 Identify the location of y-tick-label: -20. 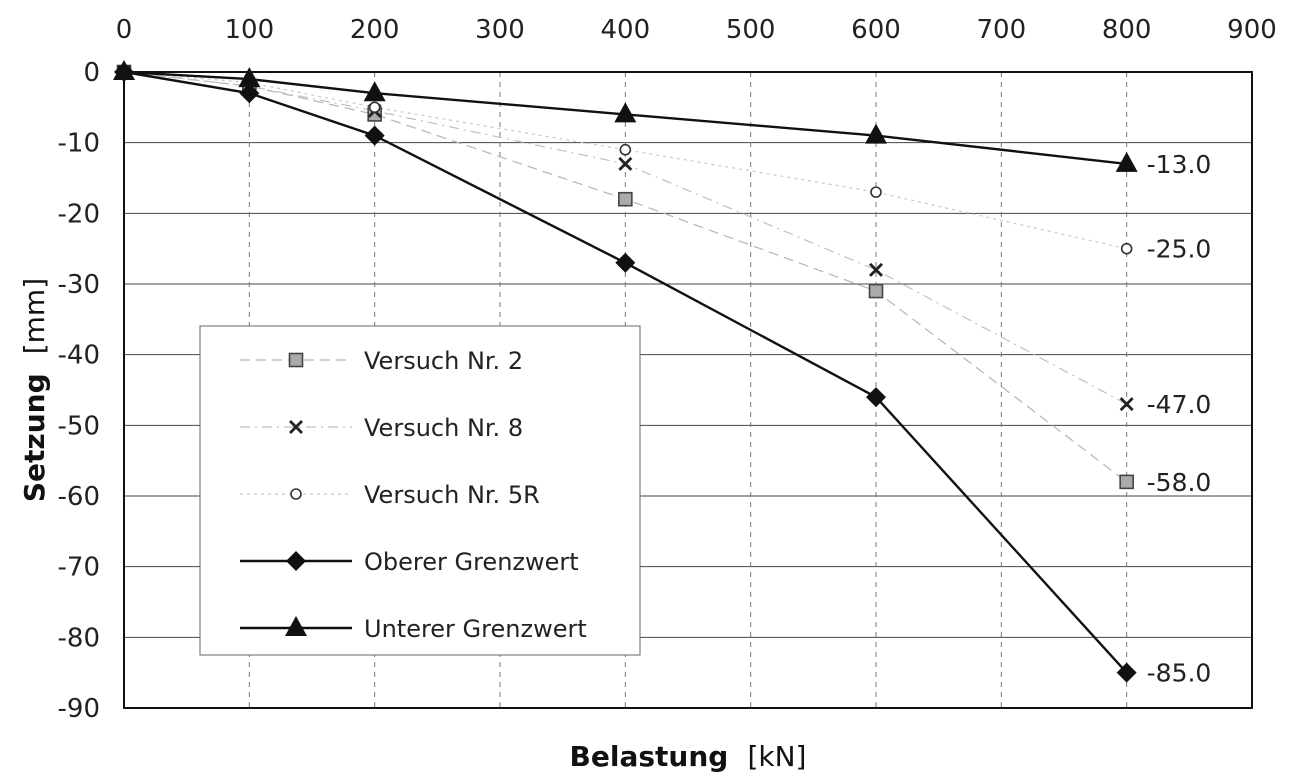
(79, 214).